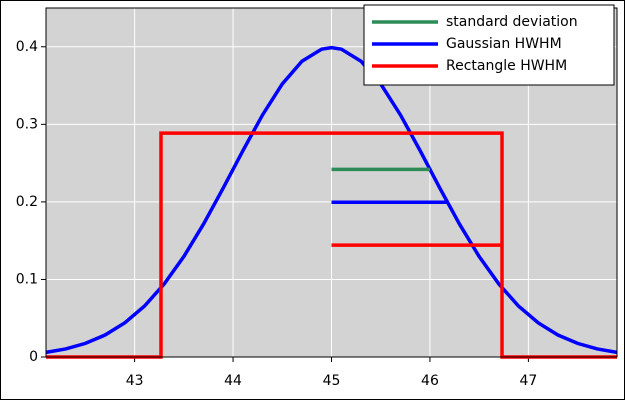 The image size is (625, 400). Describe the element at coordinates (27, 202) in the screenshot. I see `y-tick-label: 0.2` at that location.